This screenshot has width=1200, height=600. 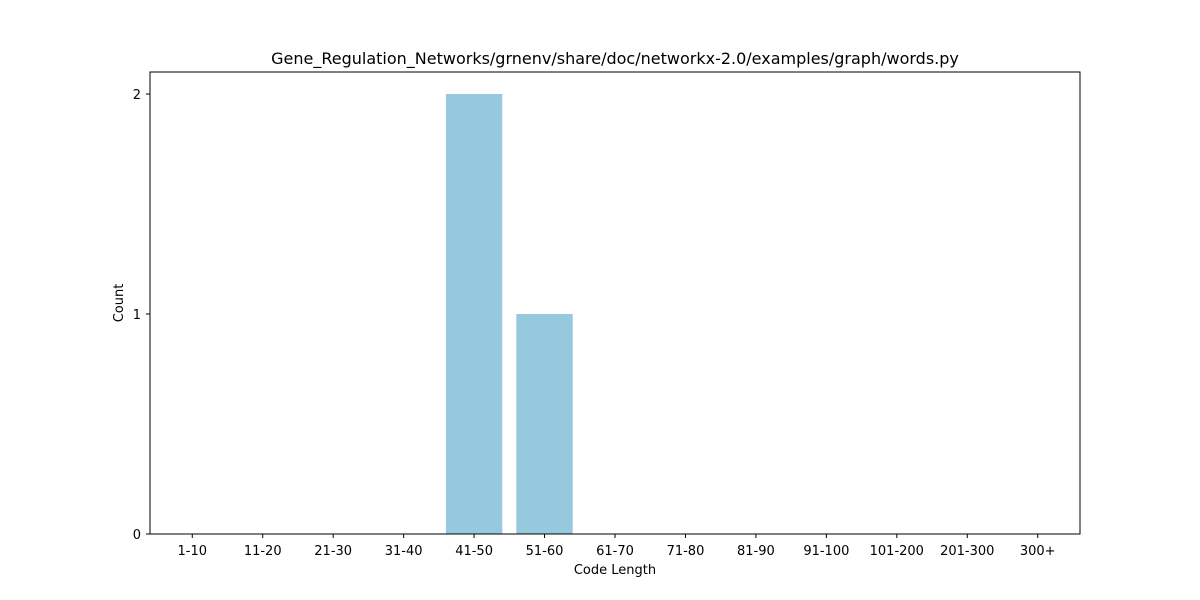 I want to click on y-axis-label: Count, so click(x=119, y=303).